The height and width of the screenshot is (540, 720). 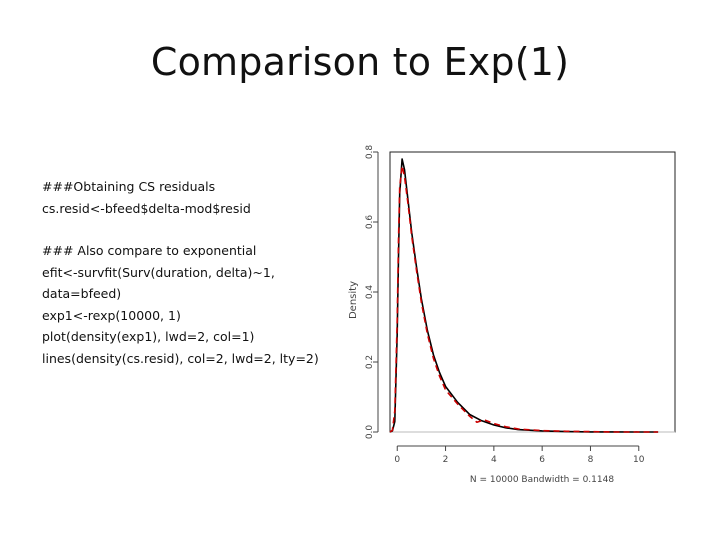 I want to click on code-spacer, so click(x=192, y=229).